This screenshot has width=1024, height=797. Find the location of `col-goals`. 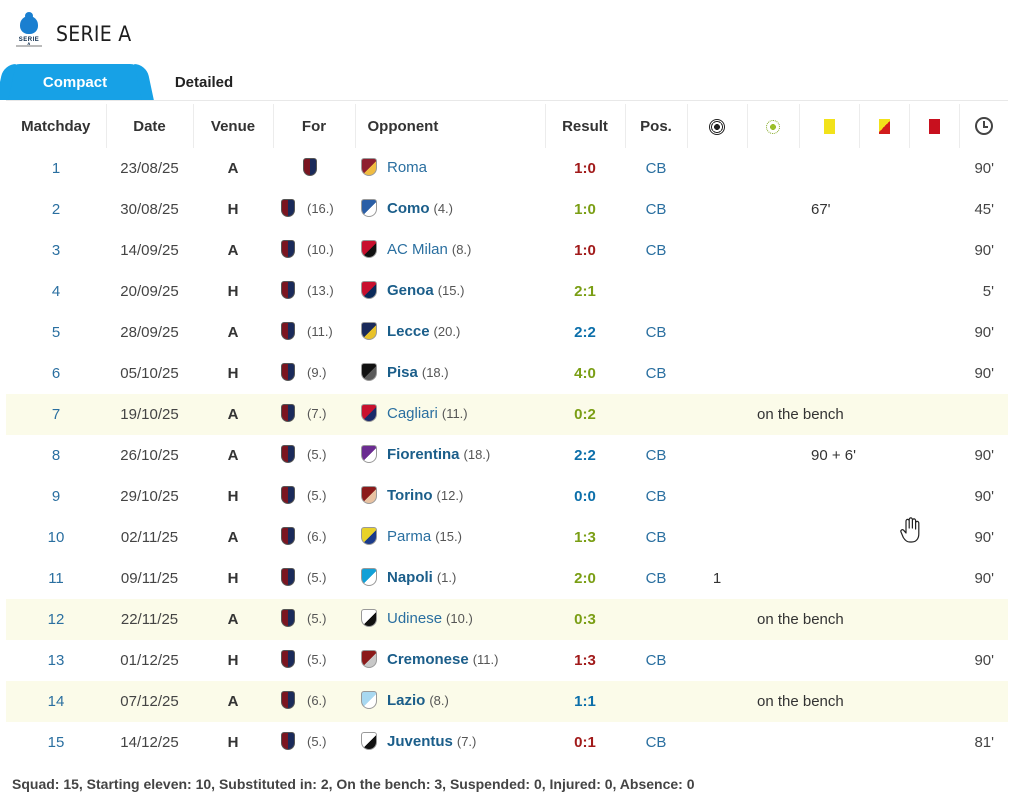

col-goals is located at coordinates (717, 126).